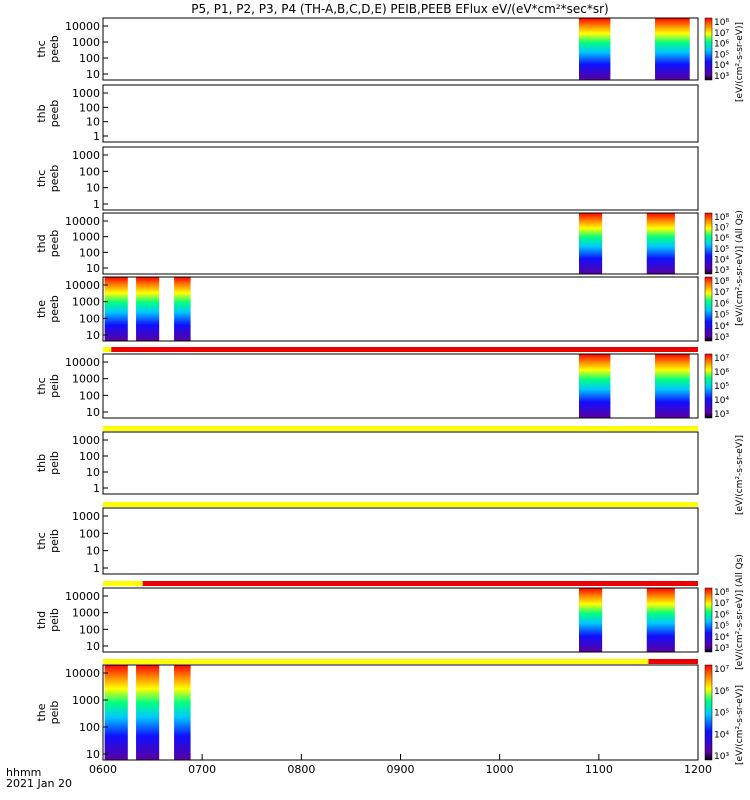  What do you see at coordinates (96, 204) in the screenshot?
I see `ytick-label-2-0: 1` at bounding box center [96, 204].